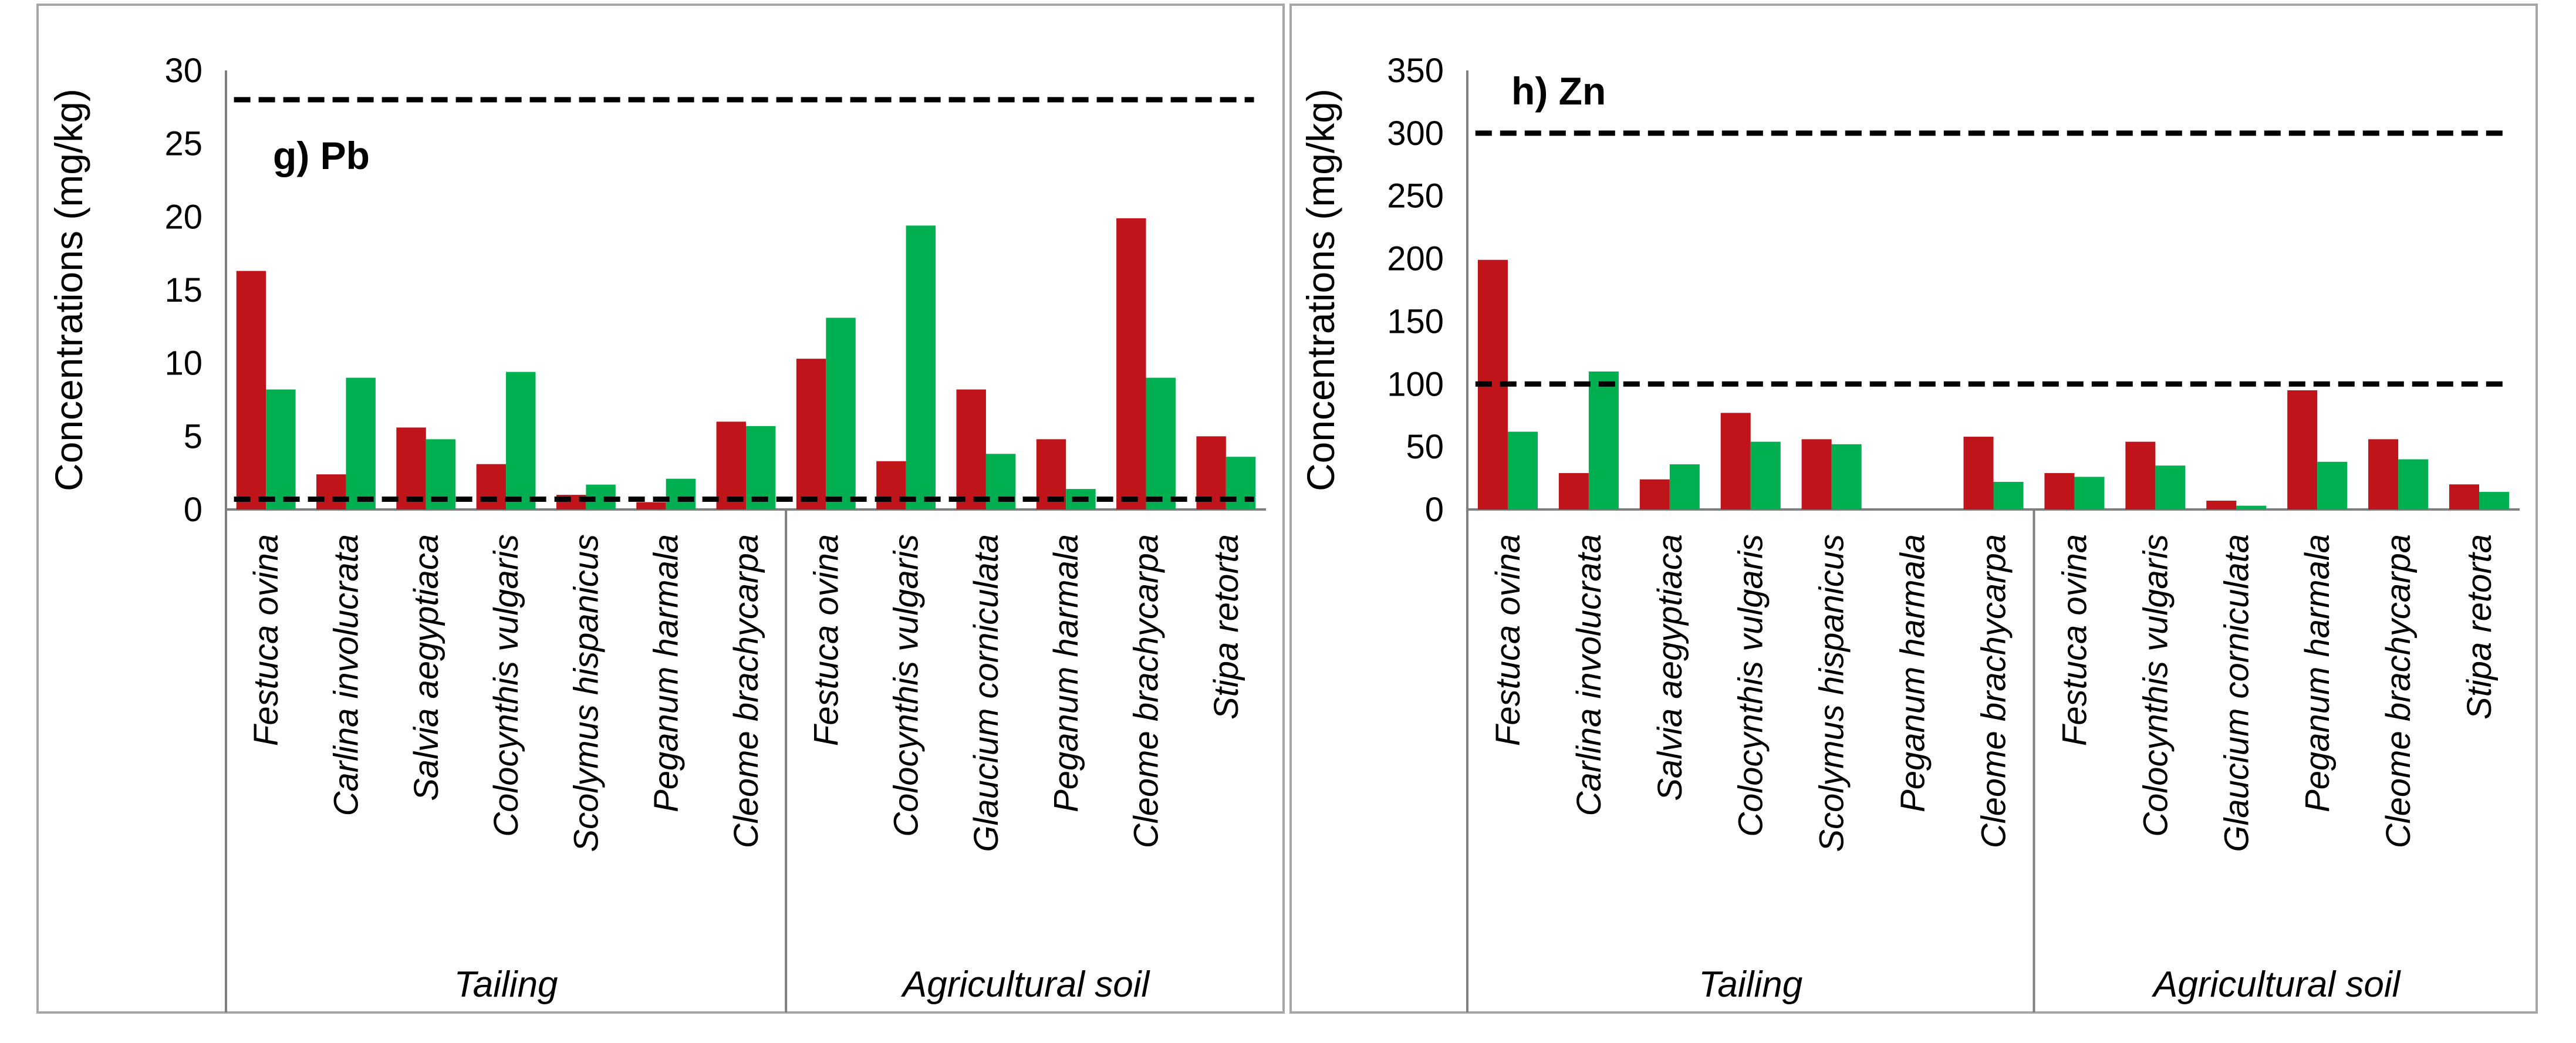 The image size is (2576, 1043). Describe the element at coordinates (1415, 196) in the screenshot. I see `y-tick-label: 250` at that location.